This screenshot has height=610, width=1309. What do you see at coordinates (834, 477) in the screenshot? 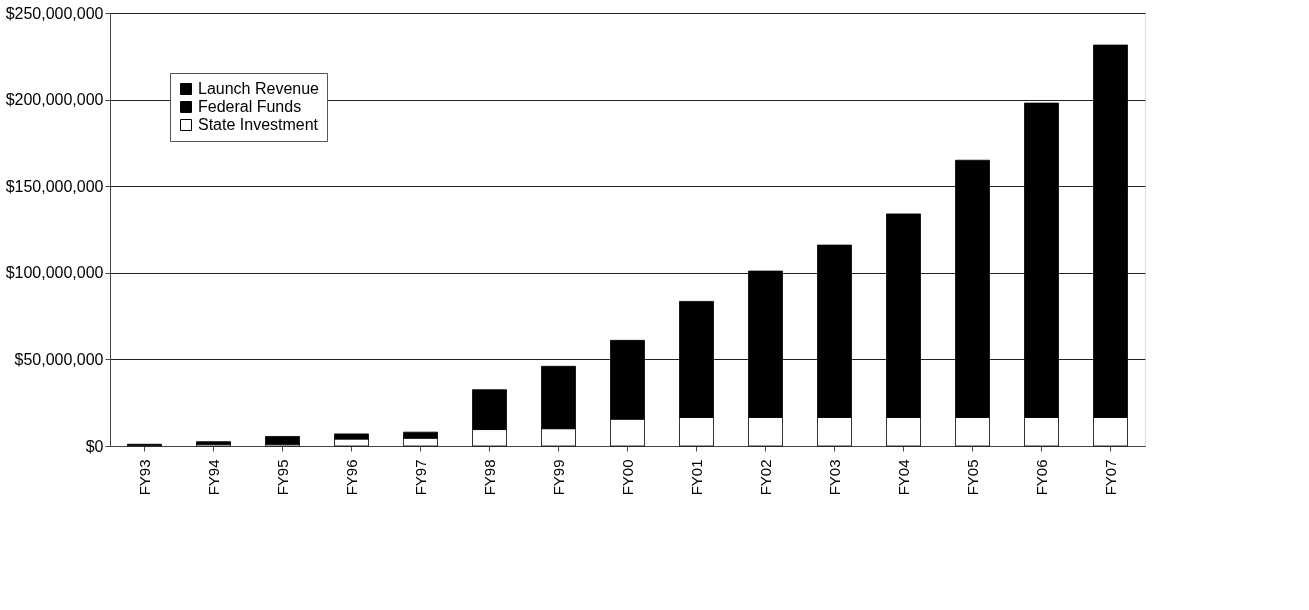
I see `x-tick-label: FY03` at bounding box center [834, 477].